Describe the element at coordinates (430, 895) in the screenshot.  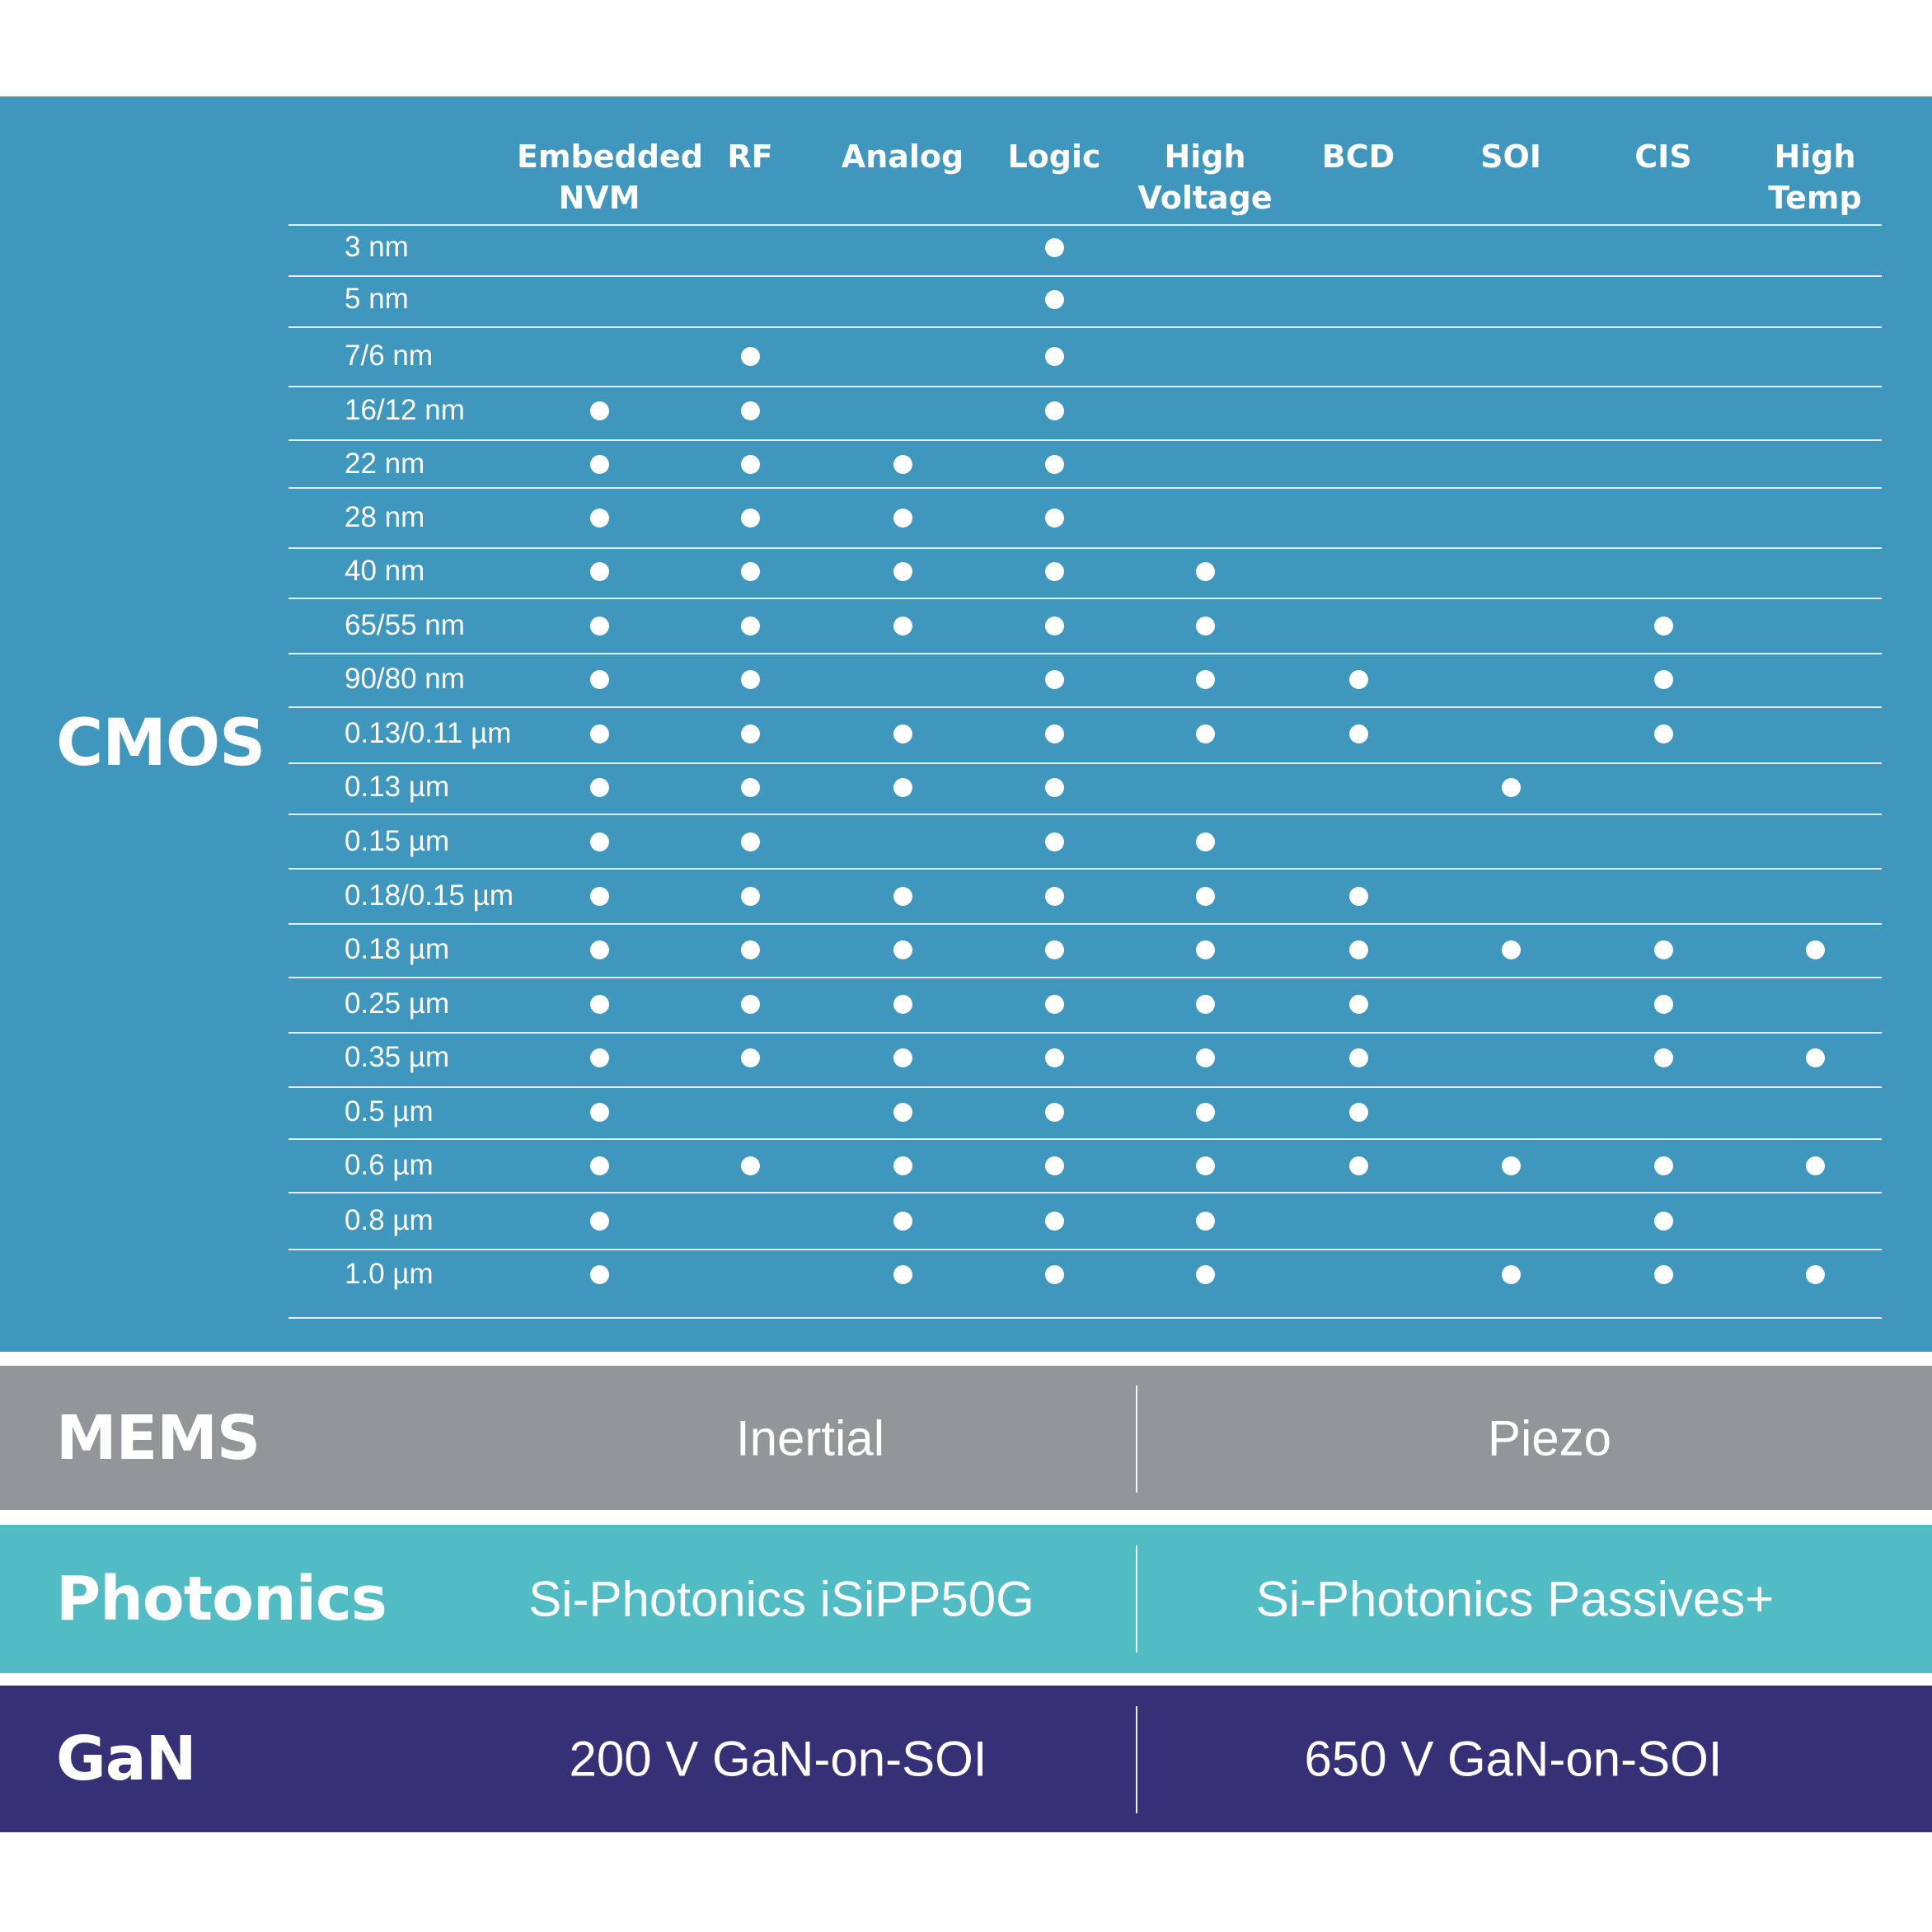
I see `node-label-0-18-0-15-um: 0.18/0.15 µm` at that location.